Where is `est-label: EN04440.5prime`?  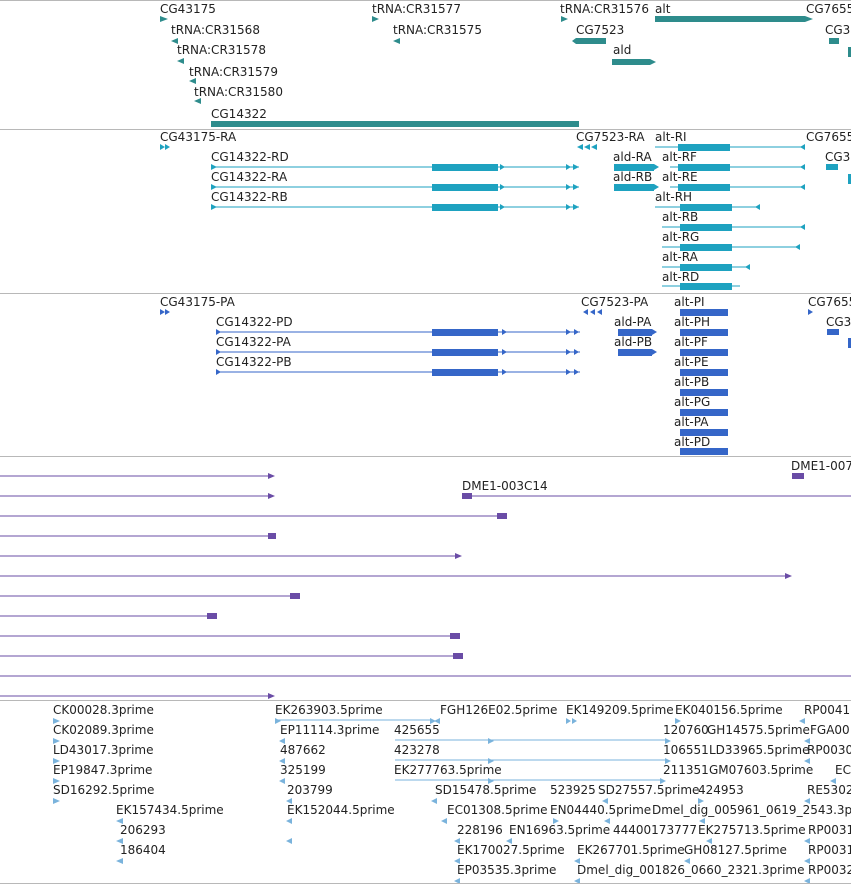
est-label: EN04440.5prime is located at coordinates (601, 810).